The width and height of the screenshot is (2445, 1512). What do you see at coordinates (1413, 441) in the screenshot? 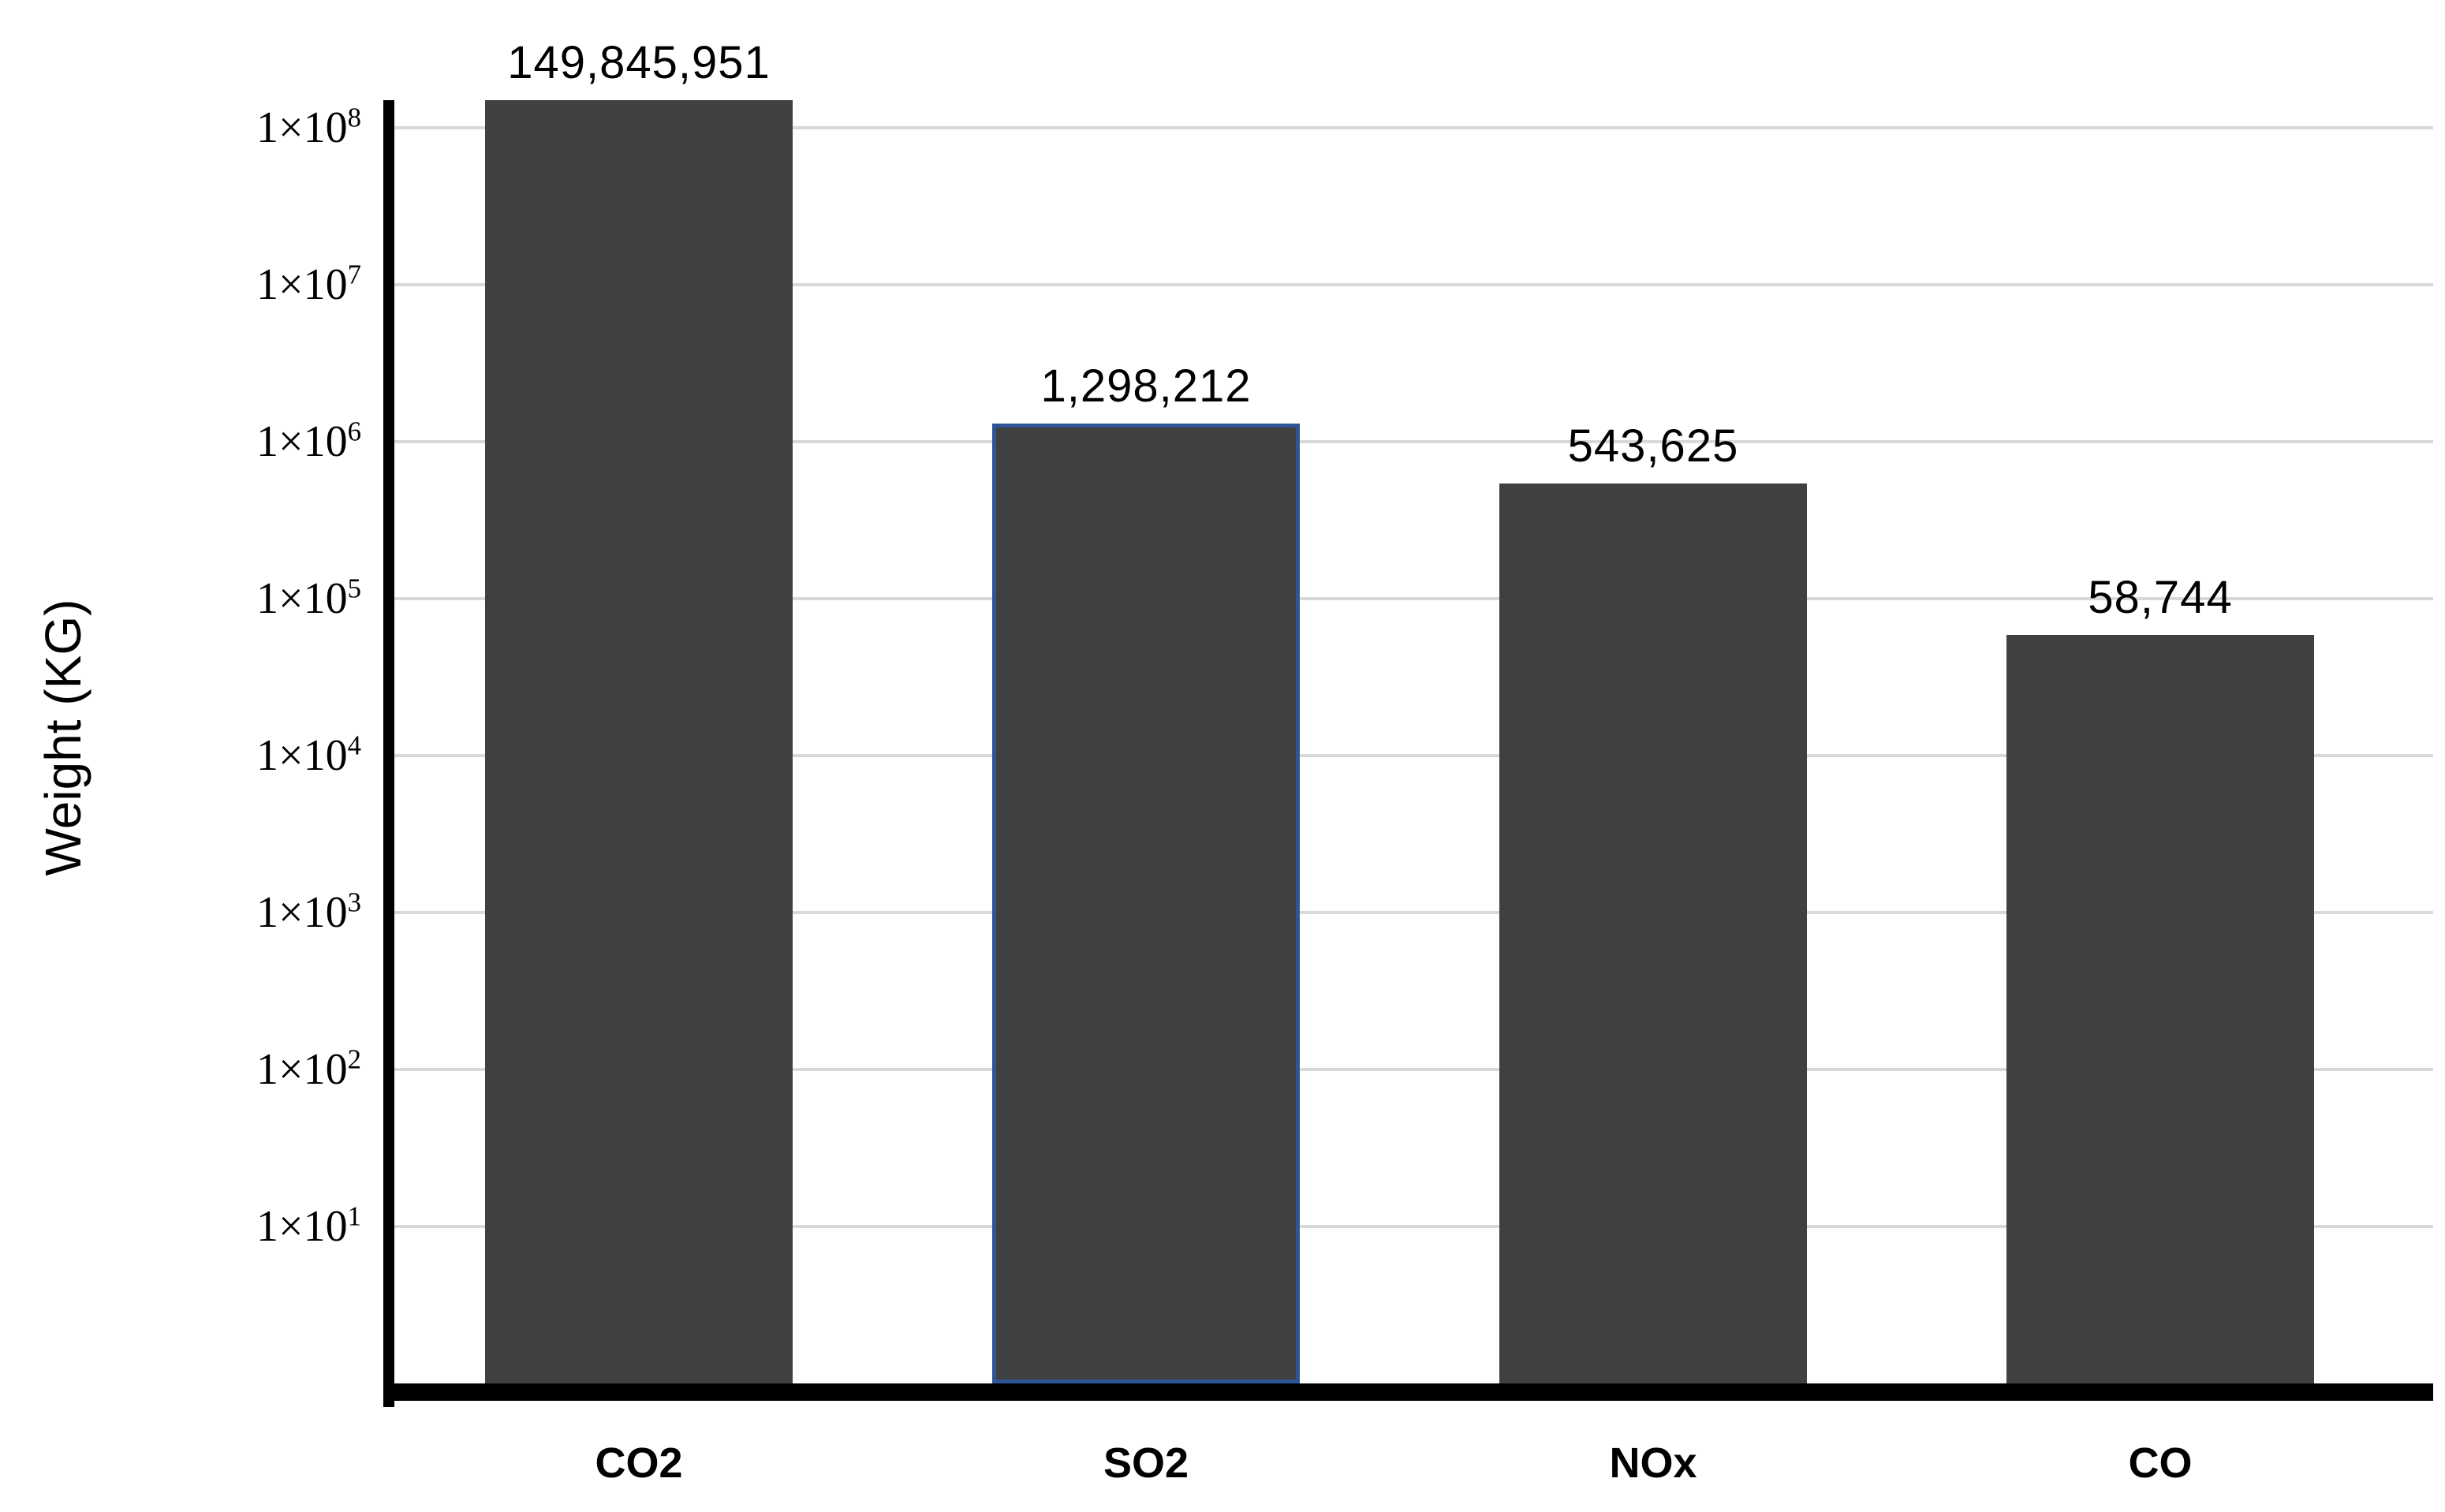
I see `y-gridline-1e6` at bounding box center [1413, 441].